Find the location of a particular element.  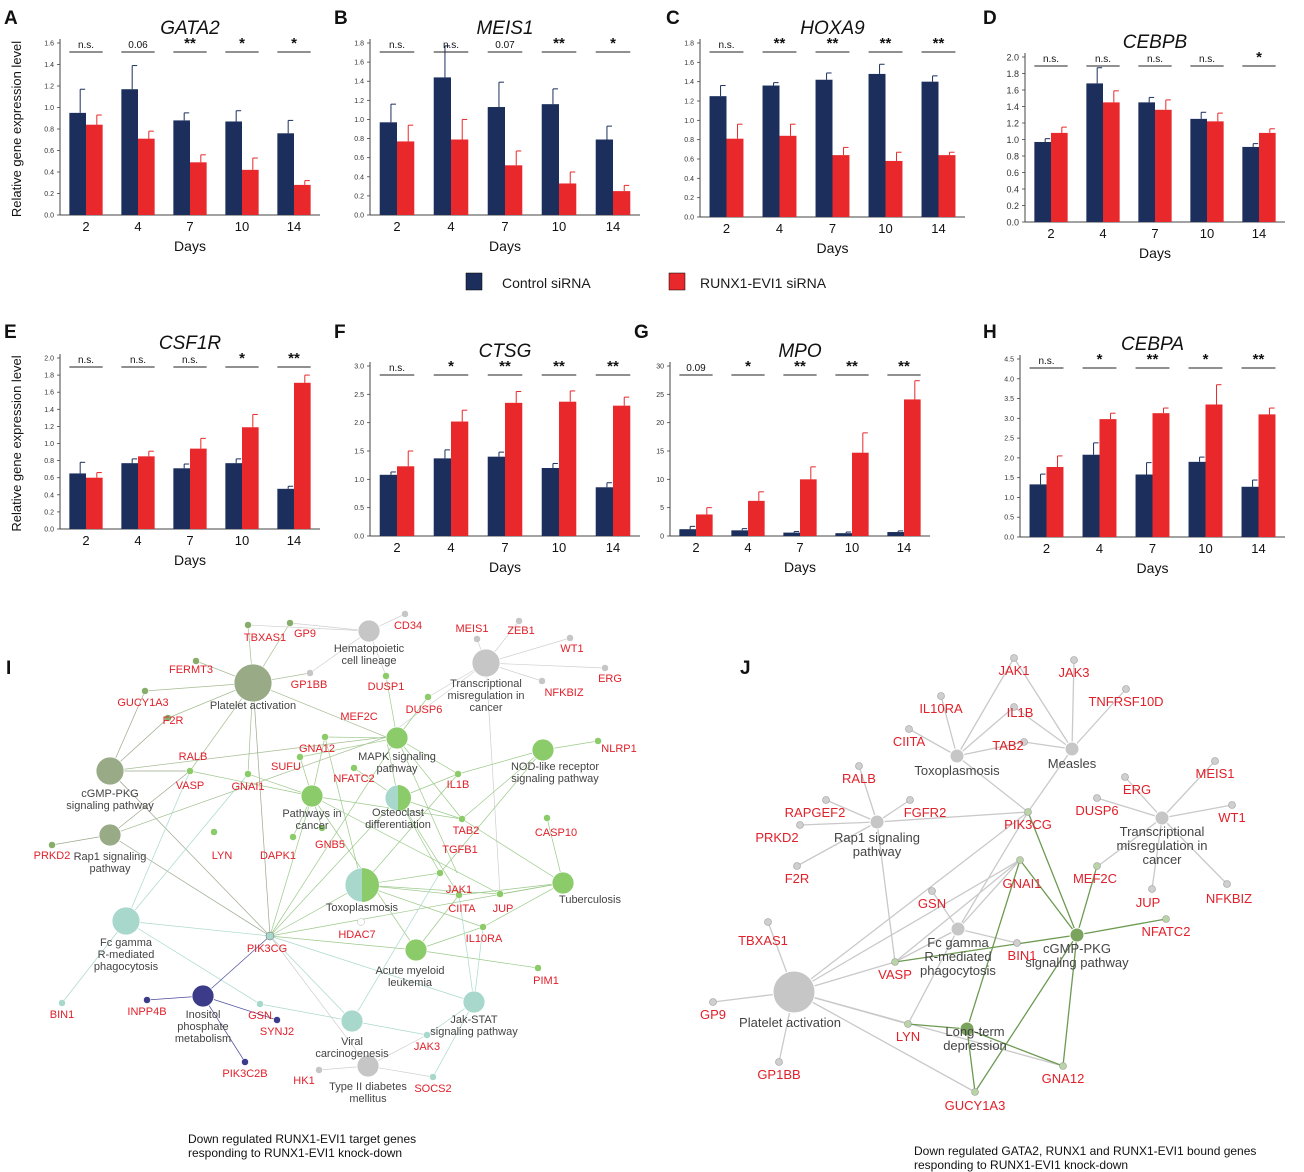

y-tick-label: 2.5 is located at coordinates (1009, 439).